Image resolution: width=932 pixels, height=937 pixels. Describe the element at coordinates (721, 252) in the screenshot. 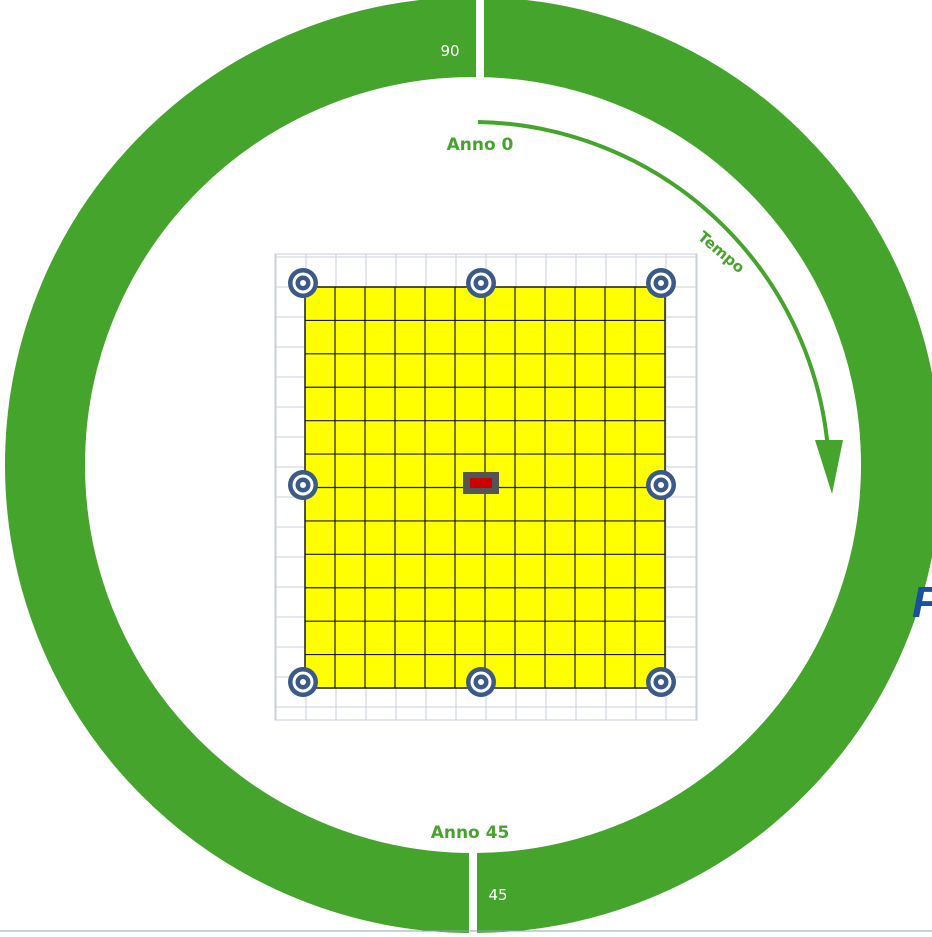

I see `tempo-label: Tempo` at that location.